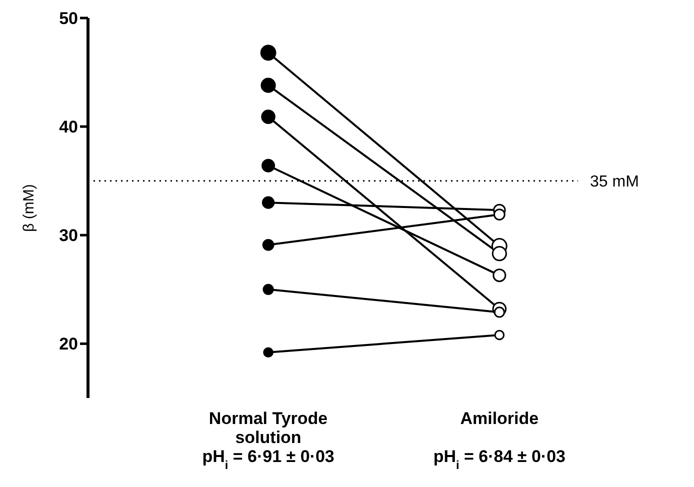  Describe the element at coordinates (268, 440) in the screenshot. I see `x-tick-label: Normal Tyrode solution pH$_{i}$ = 6·91 ± 0·03` at that location.